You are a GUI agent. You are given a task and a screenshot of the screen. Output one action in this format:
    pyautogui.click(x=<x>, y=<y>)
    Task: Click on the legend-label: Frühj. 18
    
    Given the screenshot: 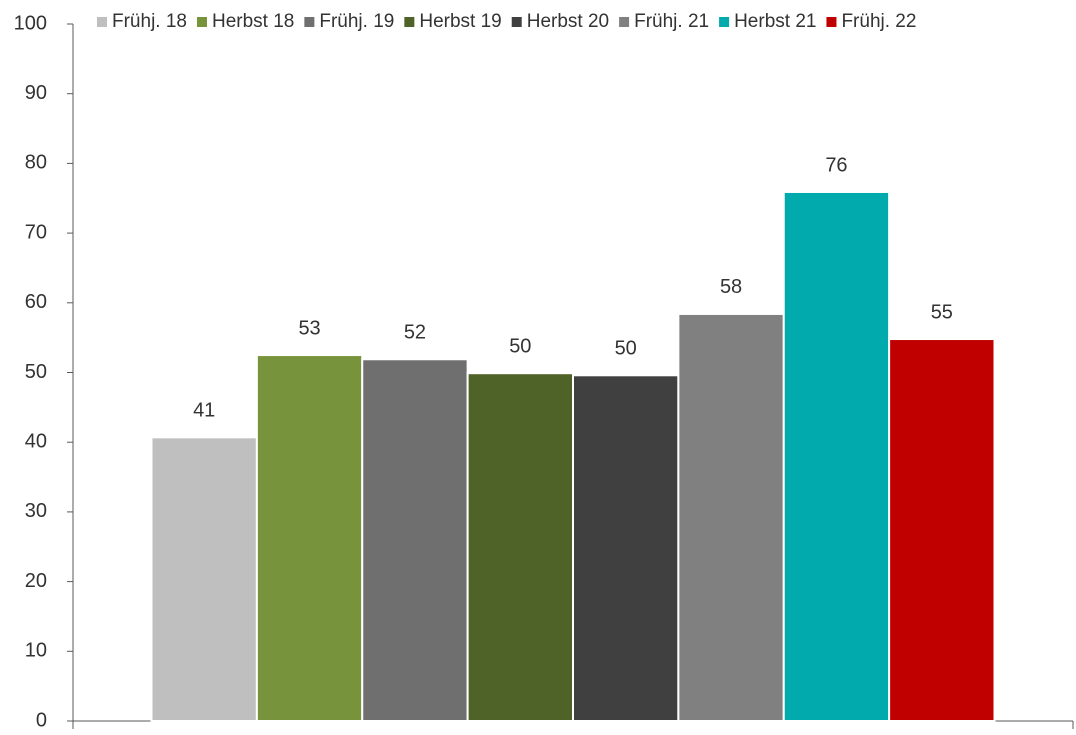 What is the action you would take?
    pyautogui.click(x=149, y=21)
    